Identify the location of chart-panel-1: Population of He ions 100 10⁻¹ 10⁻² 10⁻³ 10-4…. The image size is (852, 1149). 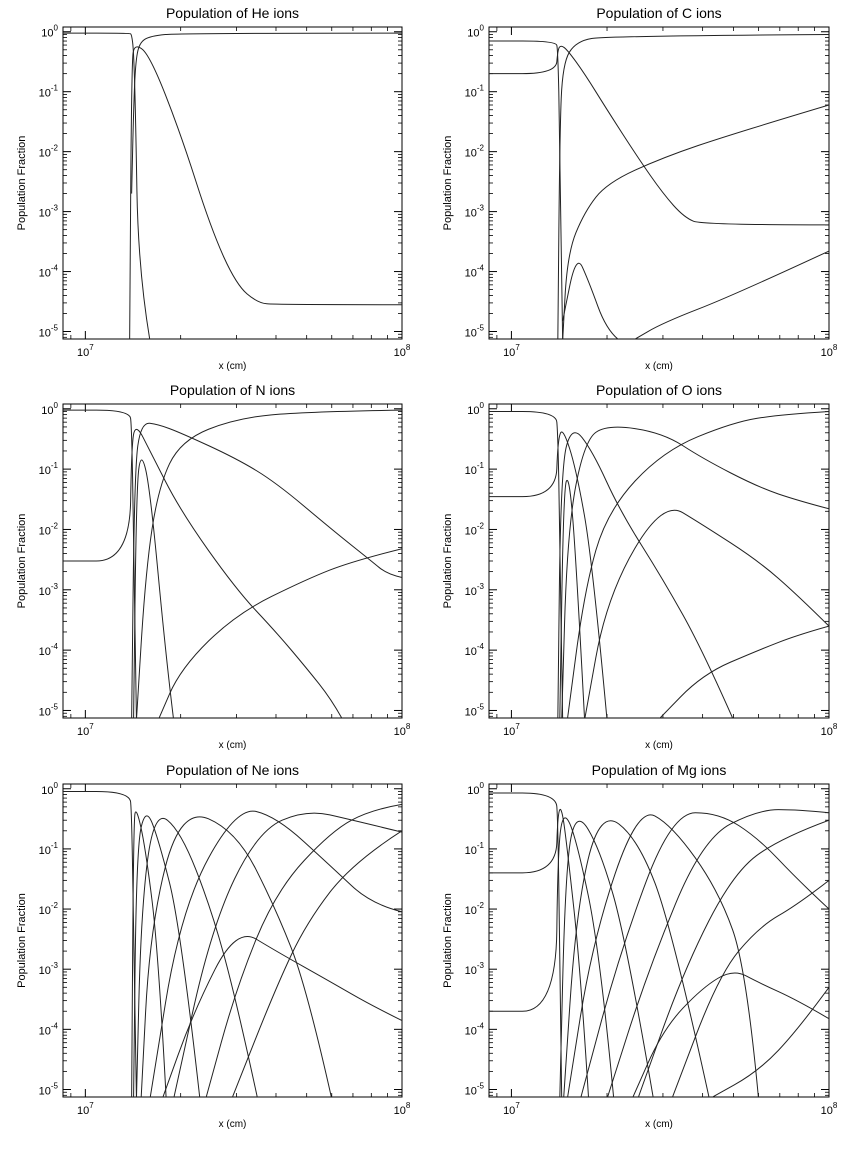
(213, 188).